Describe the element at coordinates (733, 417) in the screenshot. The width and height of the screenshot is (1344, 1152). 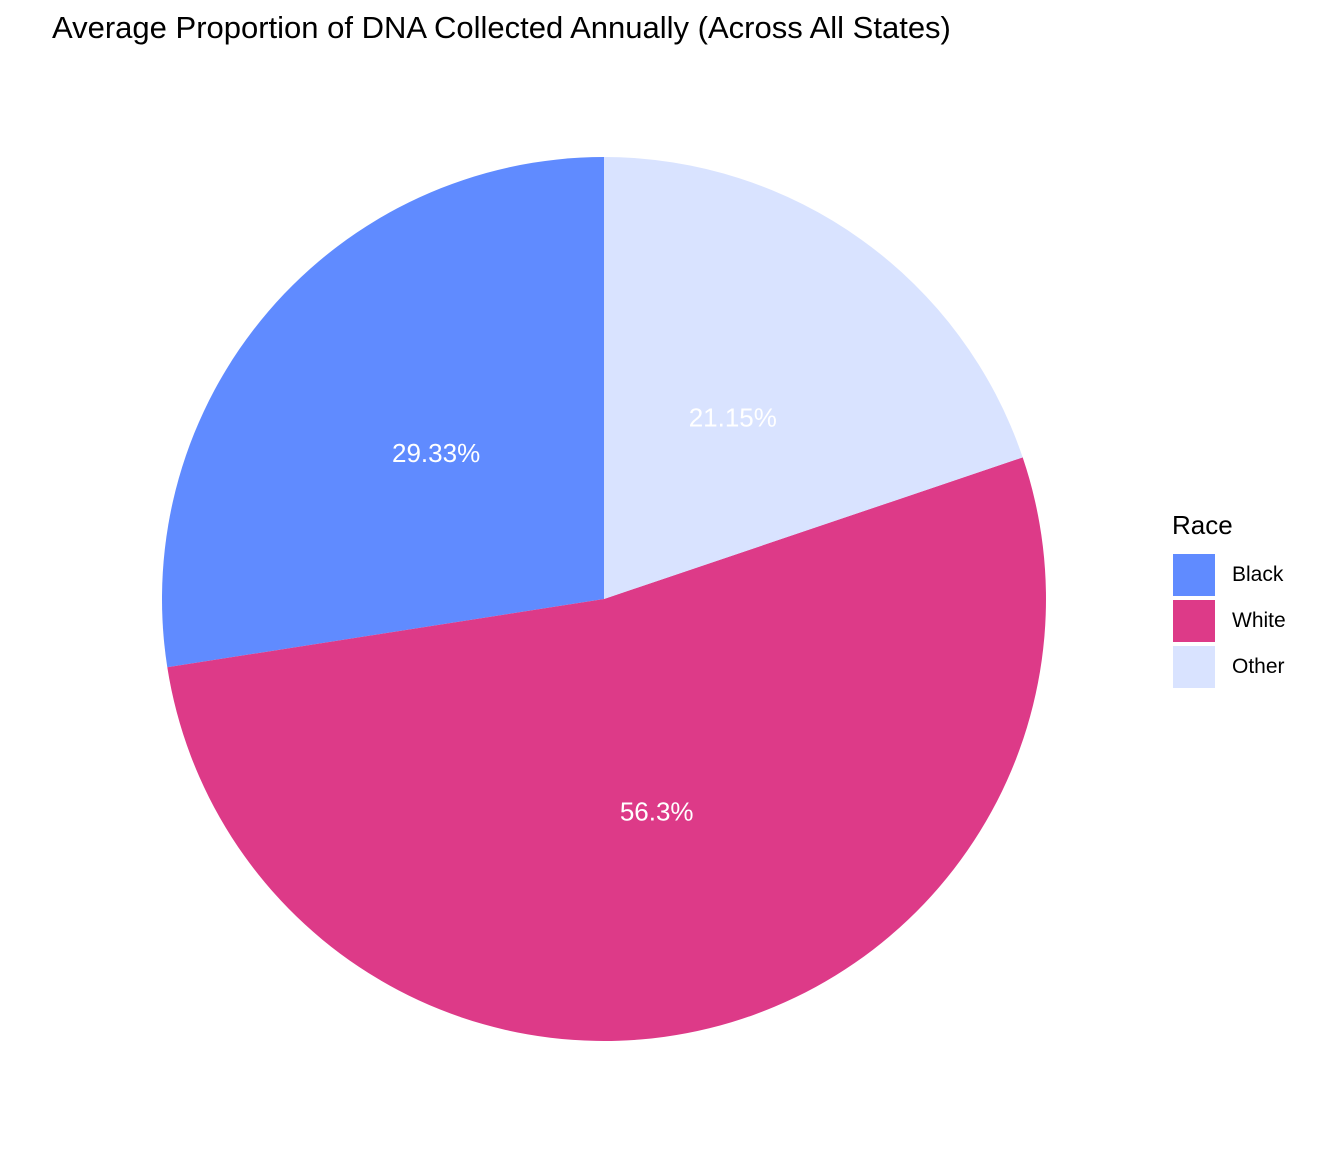
I see `slice-label-other: 21.15%` at that location.